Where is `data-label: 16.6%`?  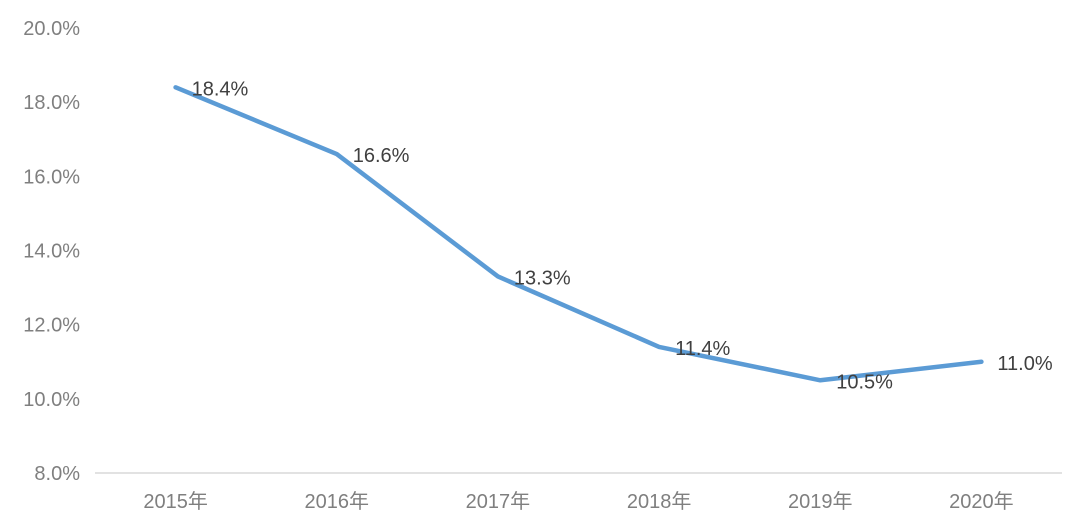 data-label: 16.6% is located at coordinates (381, 156).